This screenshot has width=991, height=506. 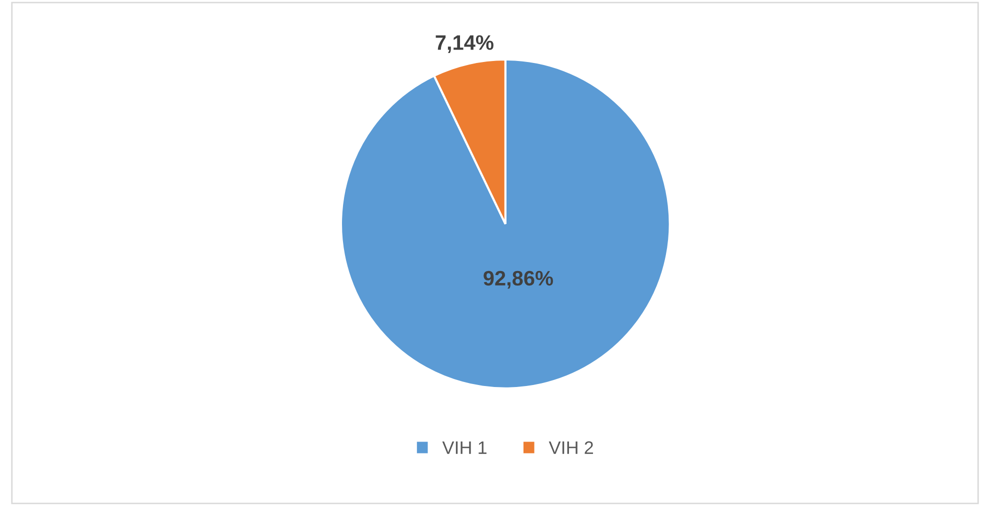 What do you see at coordinates (570, 447) in the screenshot?
I see `legend-label: VIH 2` at bounding box center [570, 447].